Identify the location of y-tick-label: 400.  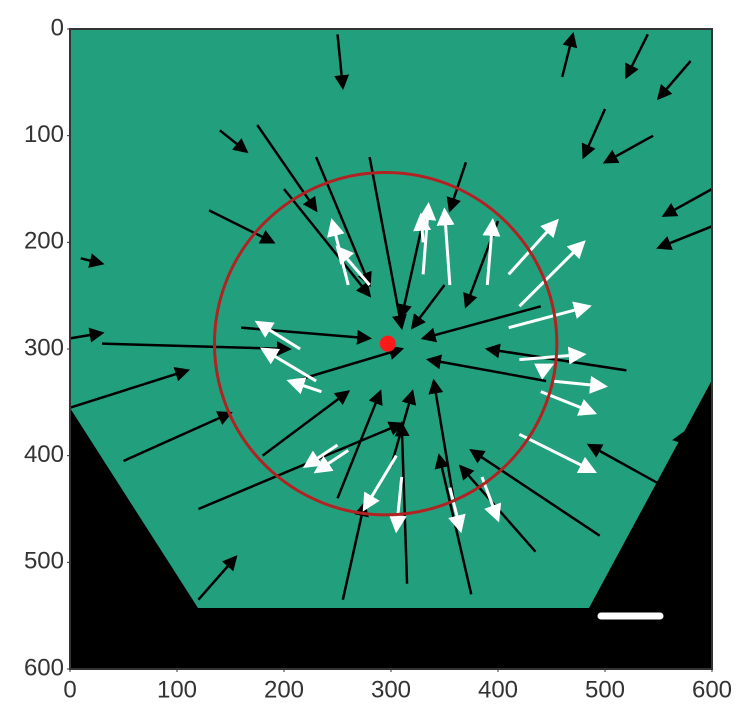
(44, 454).